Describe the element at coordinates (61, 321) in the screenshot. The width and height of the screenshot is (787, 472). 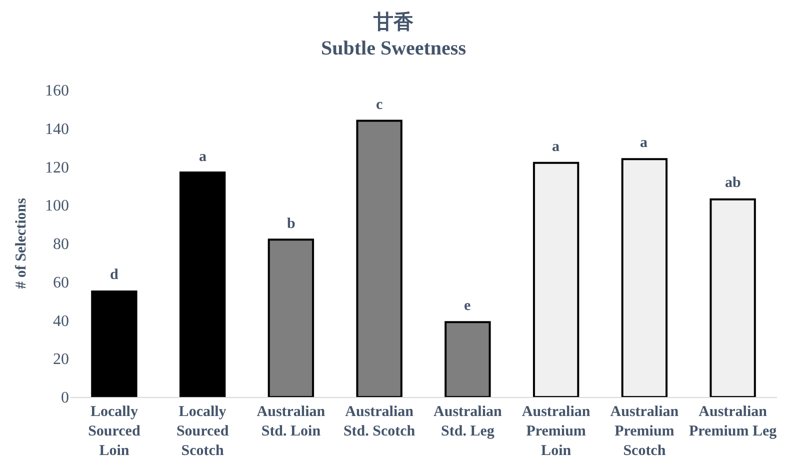
I see `y-tick-label: 40` at that location.